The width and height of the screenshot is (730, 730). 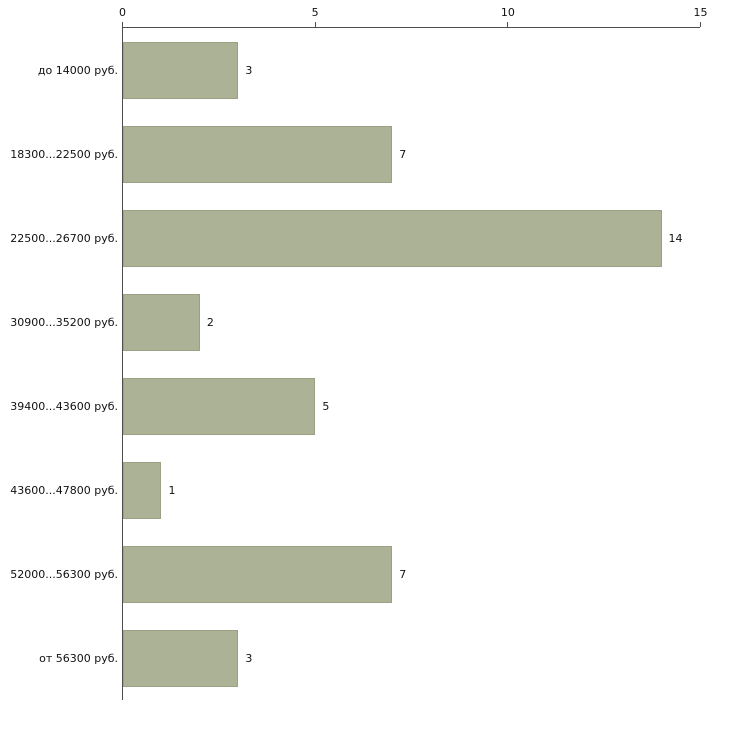 I want to click on category-label: от 56300 руб., so click(x=78, y=658).